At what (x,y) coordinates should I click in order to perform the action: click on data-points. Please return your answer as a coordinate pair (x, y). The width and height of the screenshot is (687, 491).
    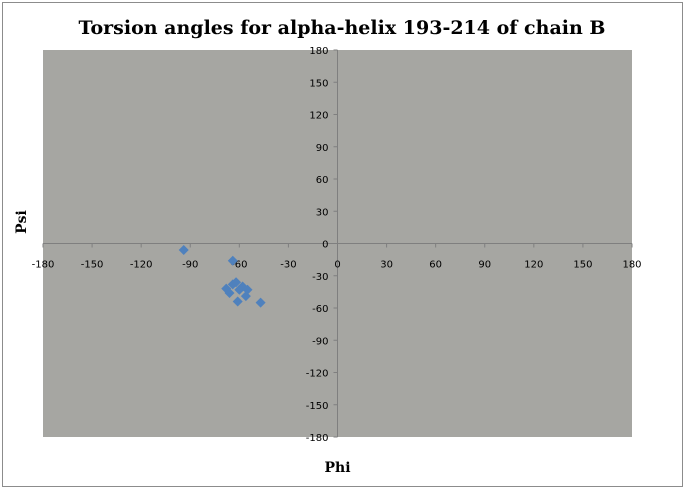
    Looking at the image, I should click on (222, 276).